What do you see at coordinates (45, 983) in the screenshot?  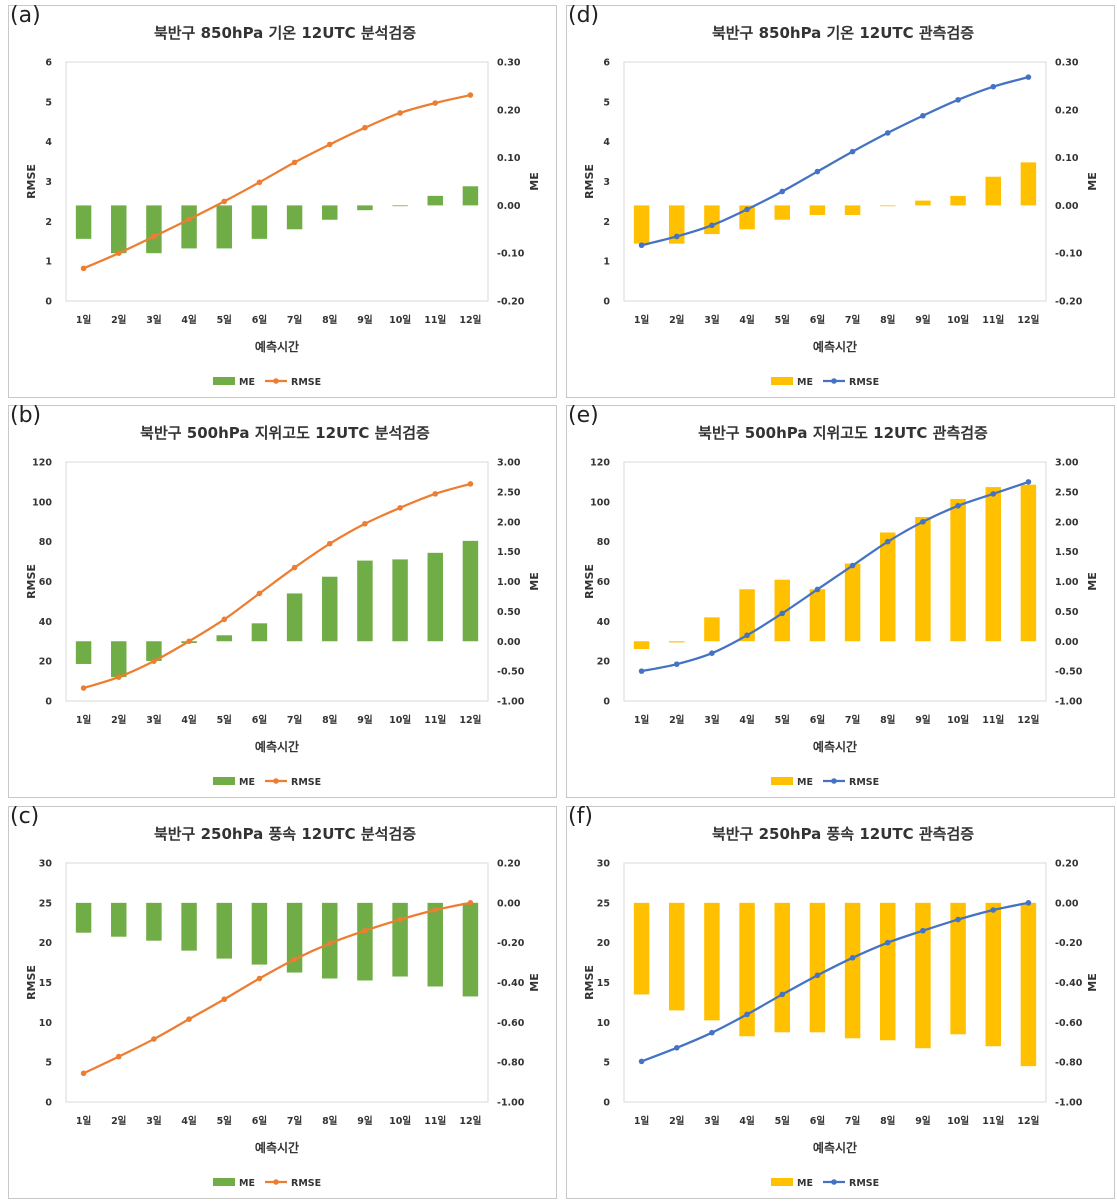 I see `y-tick-label: 15` at bounding box center [45, 983].